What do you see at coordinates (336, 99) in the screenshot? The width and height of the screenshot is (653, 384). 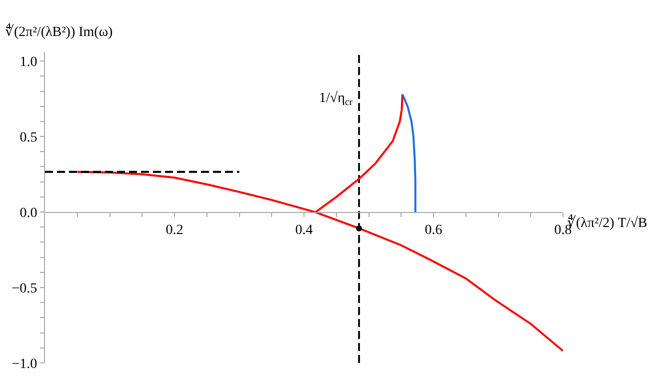 I see `ref-line-label: 1/√η$_{cr}$` at bounding box center [336, 99].